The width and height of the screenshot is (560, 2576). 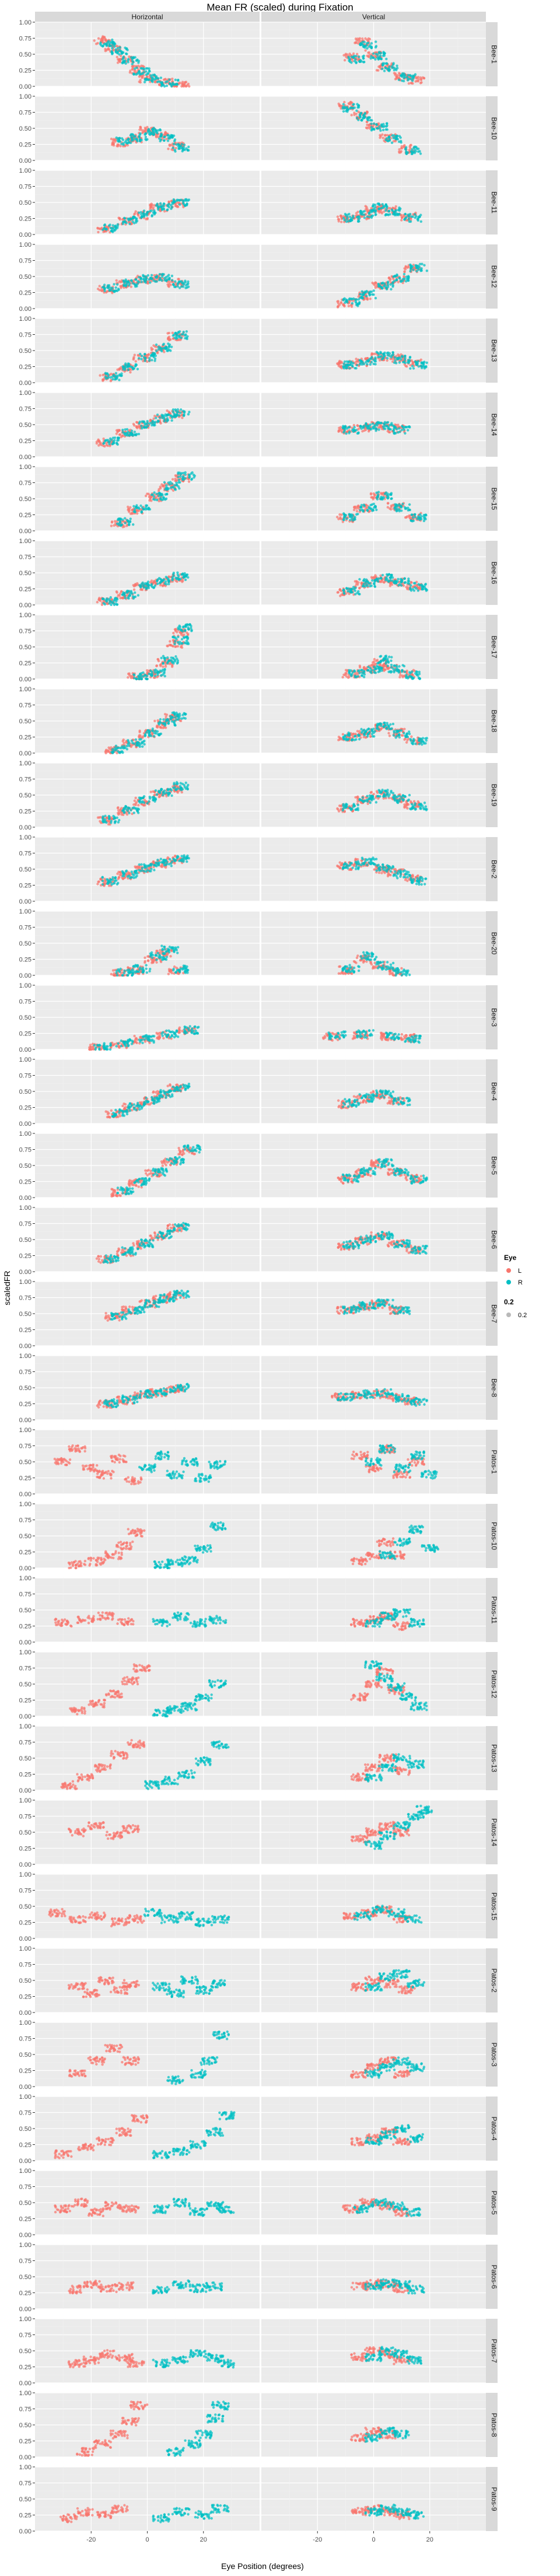 What do you see at coordinates (26, 245) in the screenshot?
I see `y-tick-label: 1.00` at bounding box center [26, 245].